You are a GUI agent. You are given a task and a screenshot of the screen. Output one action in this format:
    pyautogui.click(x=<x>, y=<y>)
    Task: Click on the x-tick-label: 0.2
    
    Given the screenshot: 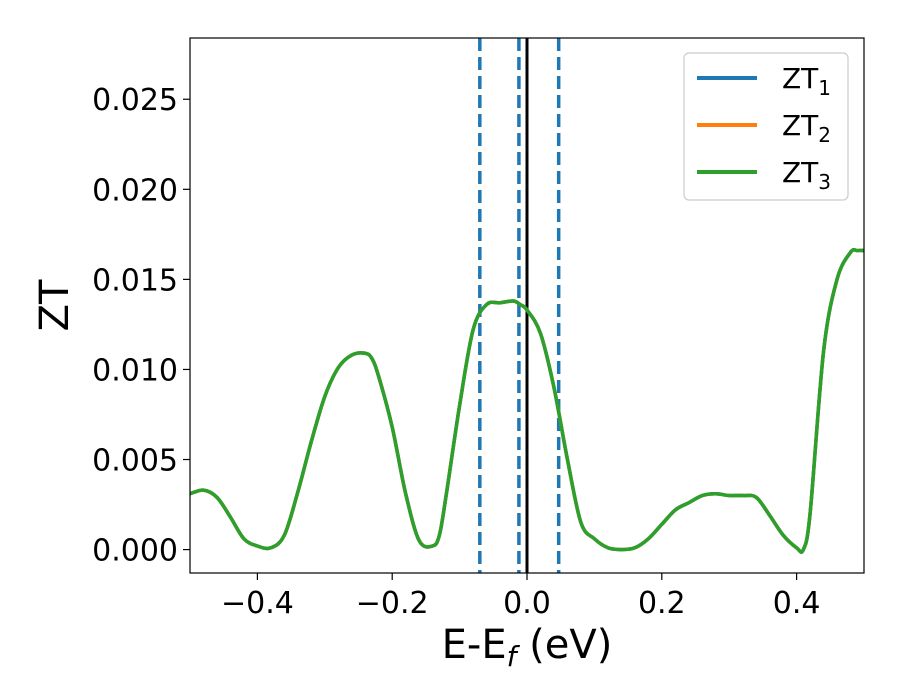 What is the action you would take?
    pyautogui.click(x=662, y=603)
    